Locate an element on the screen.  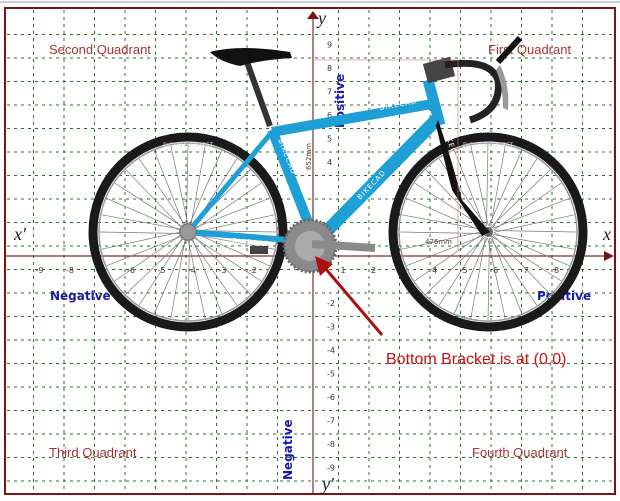
front-tire-brand: BICYCLE FOREST is located at coordinates (488, 145).